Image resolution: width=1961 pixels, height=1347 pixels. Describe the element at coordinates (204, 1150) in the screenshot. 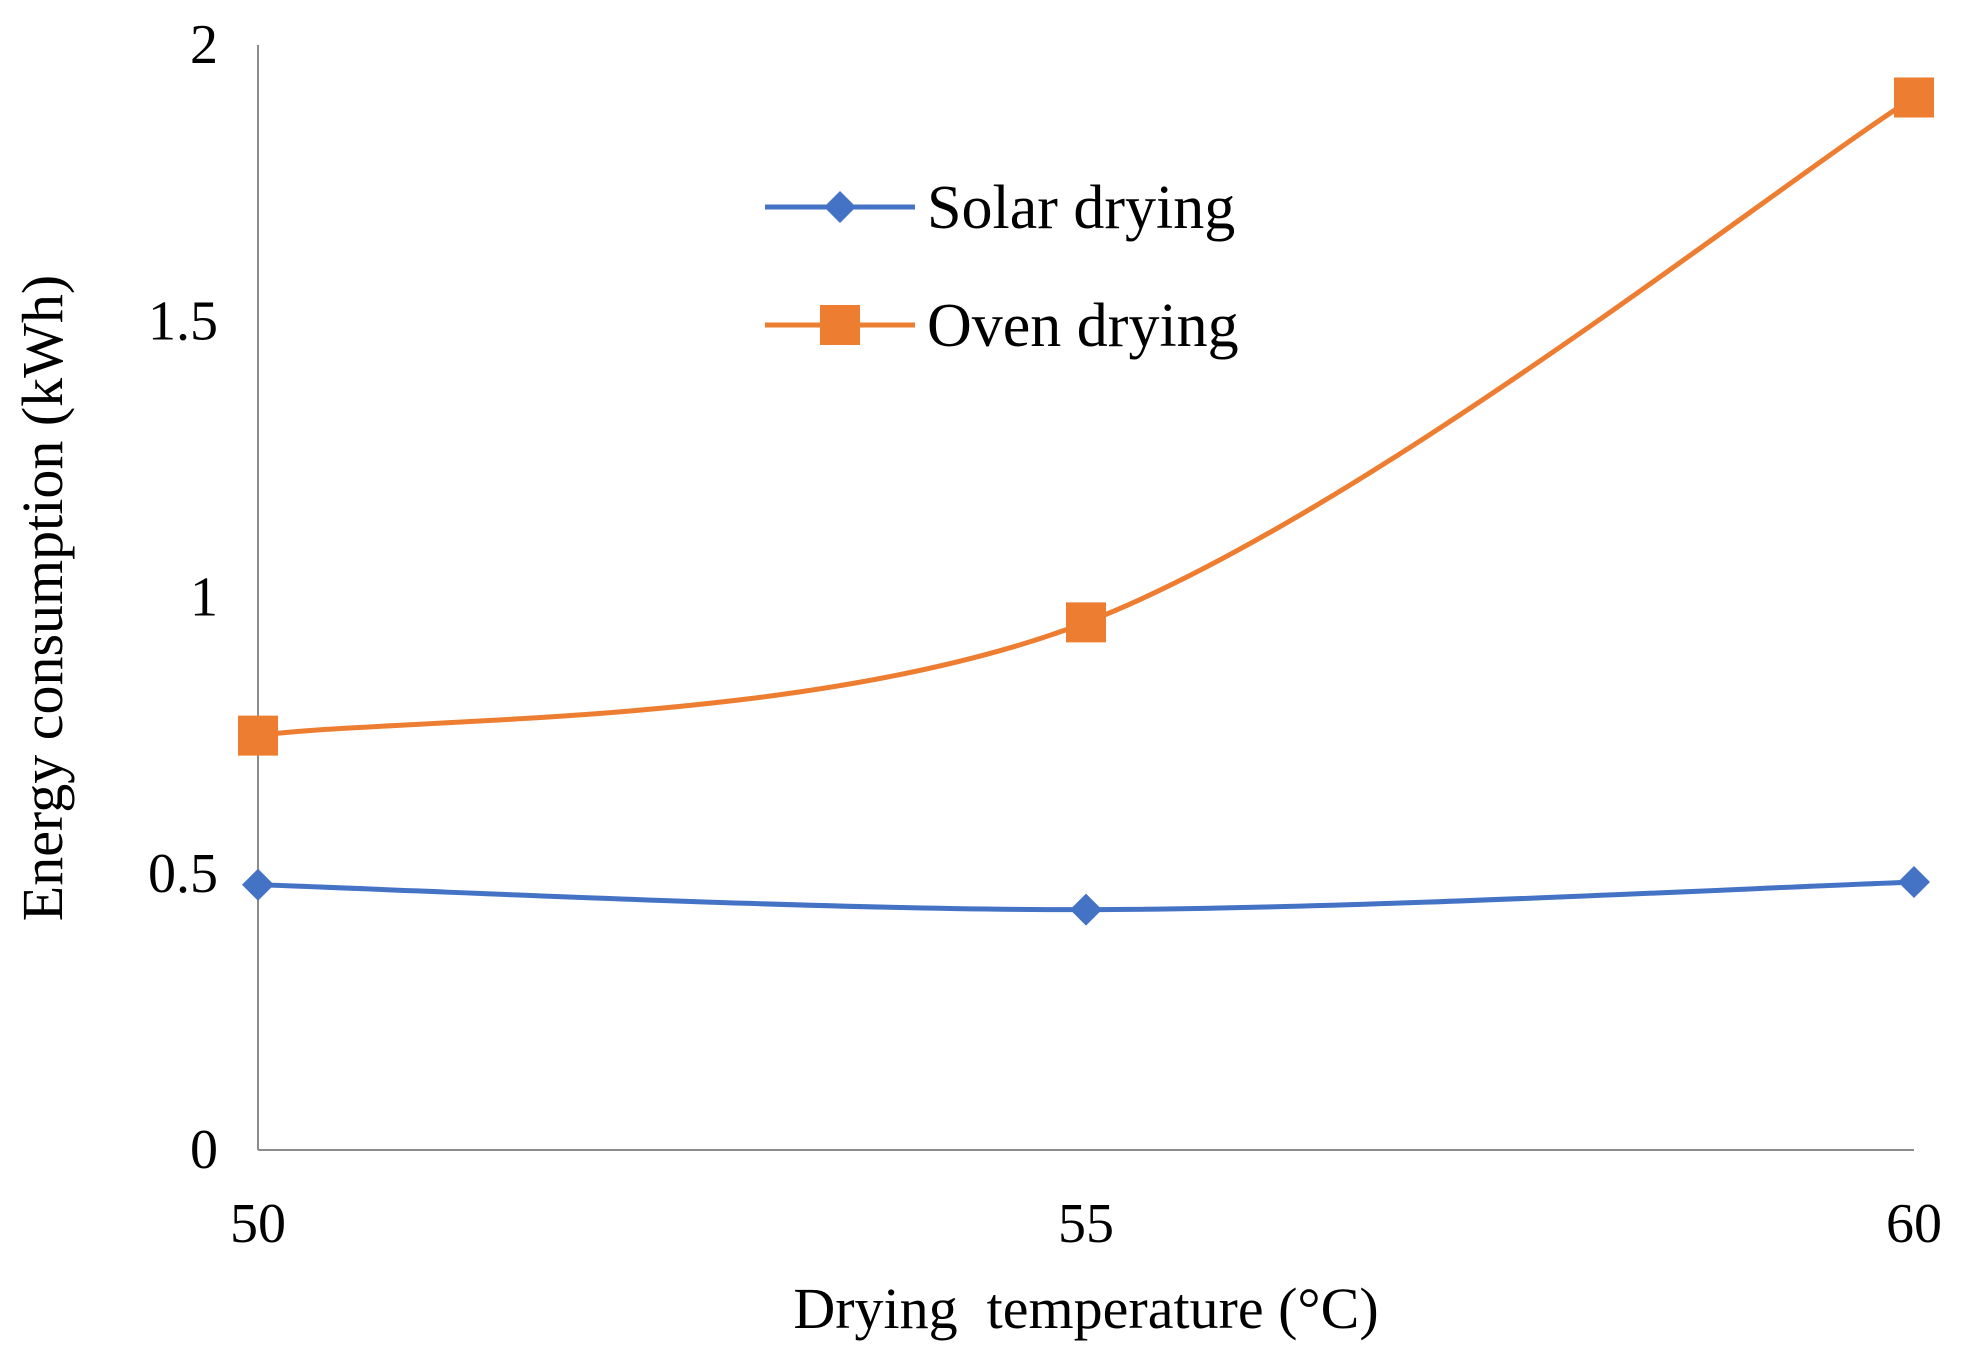

I see `y-tick-label: 0` at that location.